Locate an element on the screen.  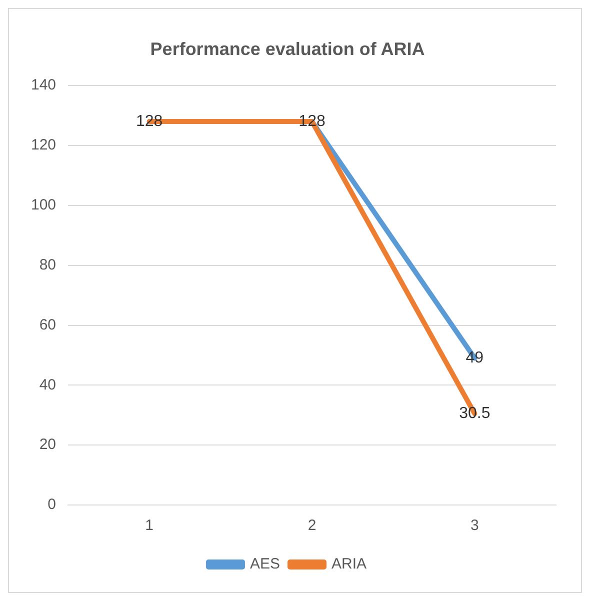
x-tick-label: 3 is located at coordinates (474, 525).